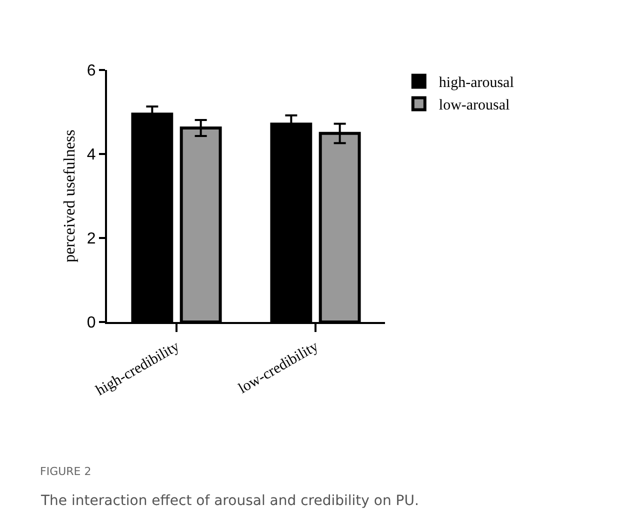 This screenshot has width=644, height=518. What do you see at coordinates (476, 83) in the screenshot?
I see `legend-label: high-arousal` at bounding box center [476, 83].